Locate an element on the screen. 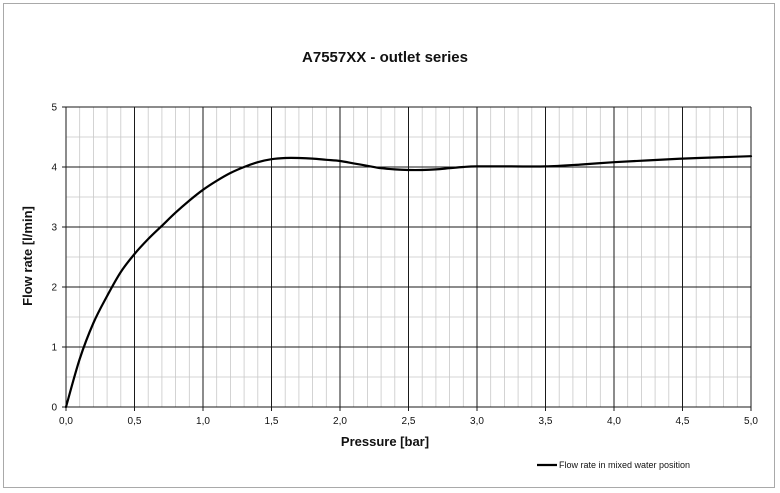 The height and width of the screenshot is (493, 780). y-axis-label: Flow rate [l/min] is located at coordinates (27, 256).